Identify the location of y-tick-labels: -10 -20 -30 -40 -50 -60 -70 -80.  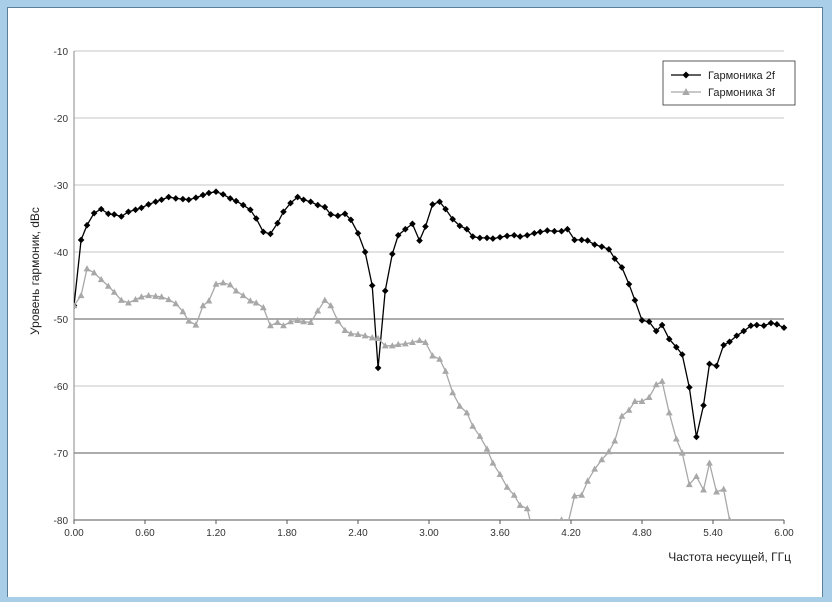
(61, 287).